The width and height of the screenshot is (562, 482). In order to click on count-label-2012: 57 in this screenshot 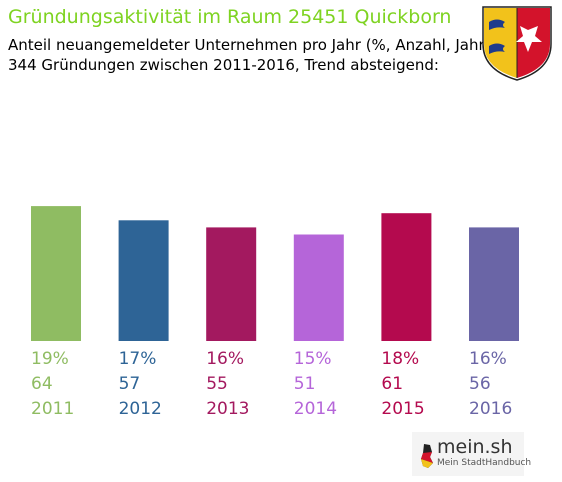, I will do `click(130, 384)`.